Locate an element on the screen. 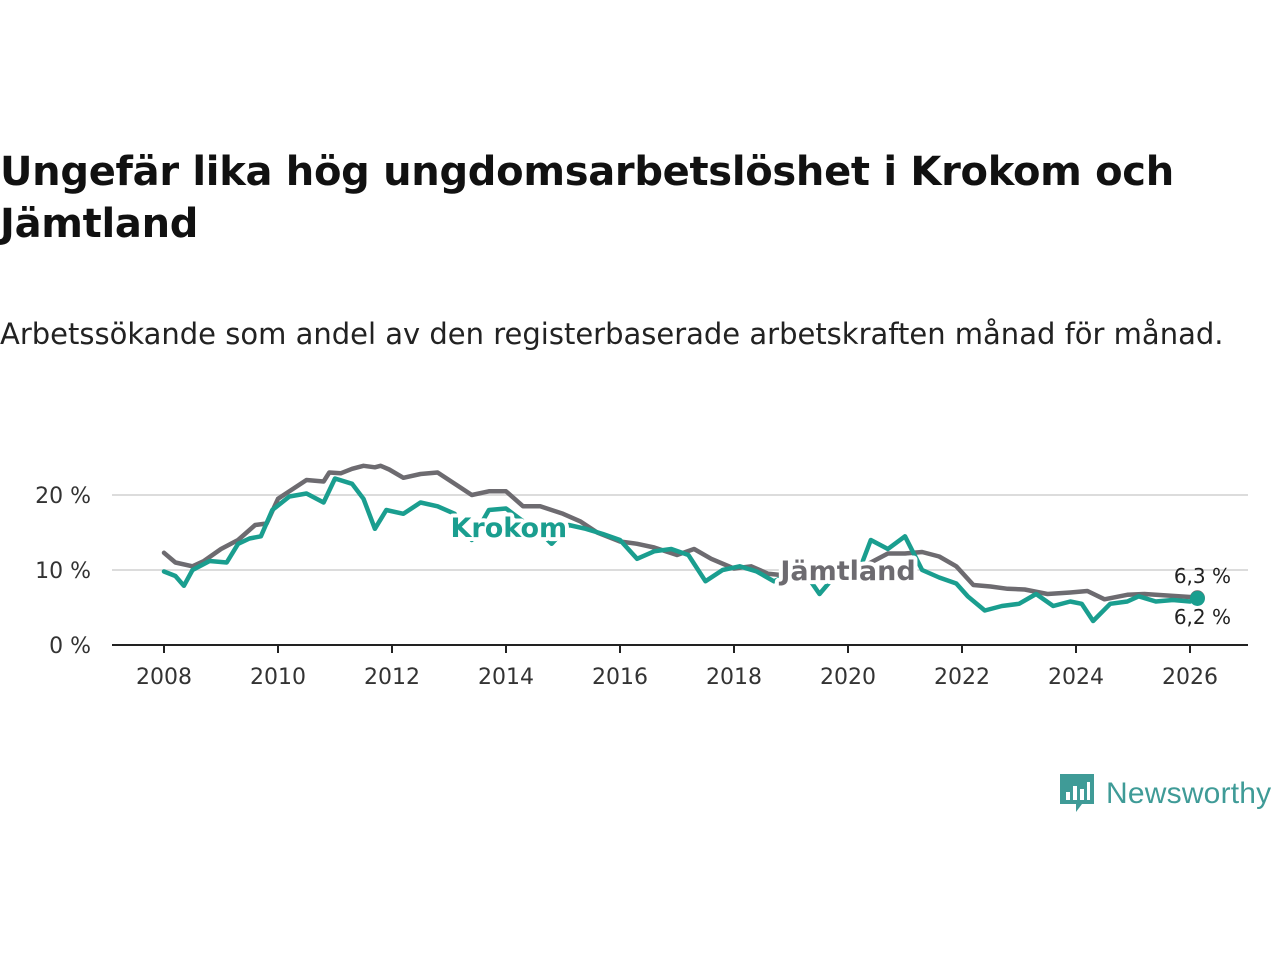 This screenshot has height=960, width=1280. series-line-jmtland is located at coordinates (680, 532).